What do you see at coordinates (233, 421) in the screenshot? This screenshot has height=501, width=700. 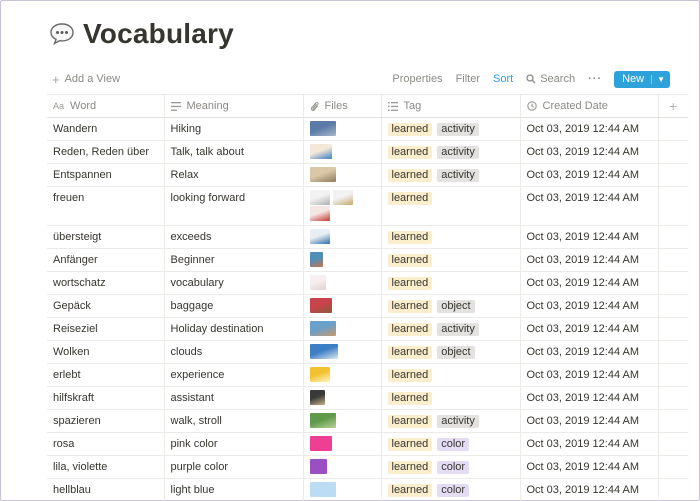 I see `meaning-cell: walk, stroll` at bounding box center [233, 421].